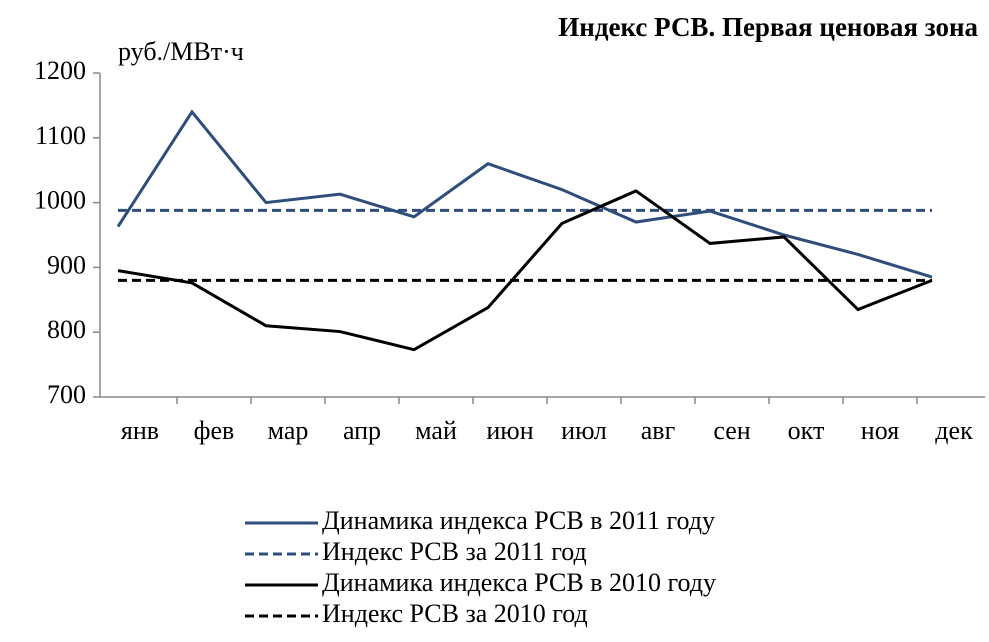  Describe the element at coordinates (954, 430) in the screenshot. I see `x-tick-label: дек` at that location.